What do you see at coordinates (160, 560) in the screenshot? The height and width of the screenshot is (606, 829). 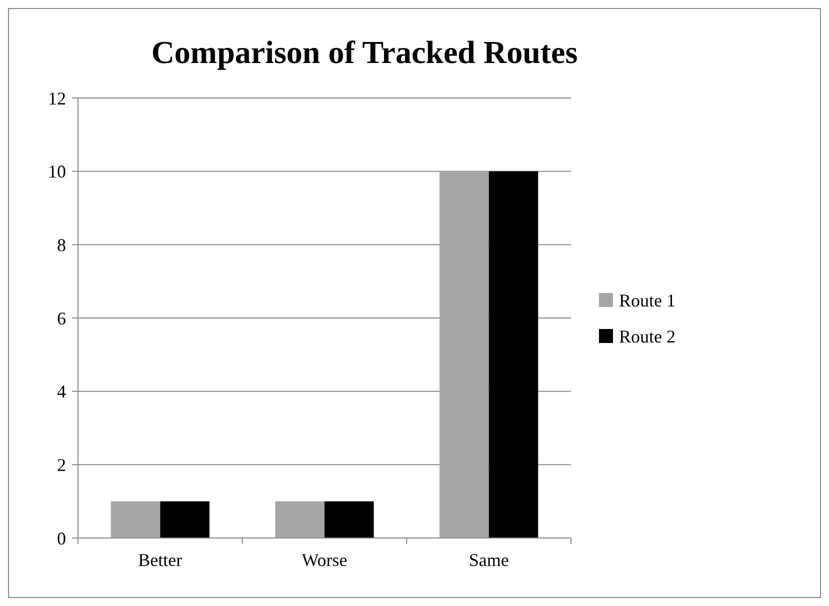 I see `x-tick-label: Better` at bounding box center [160, 560].